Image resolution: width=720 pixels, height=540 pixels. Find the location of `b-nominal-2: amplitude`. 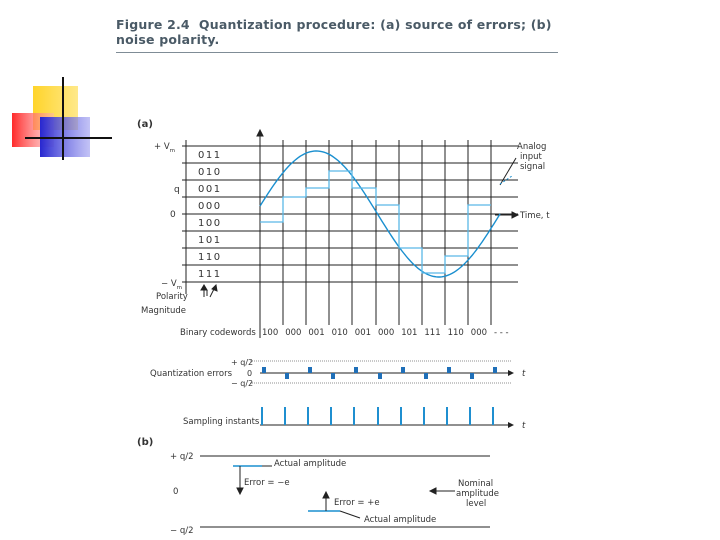

b-nominal-2: amplitude is located at coordinates (477, 494).